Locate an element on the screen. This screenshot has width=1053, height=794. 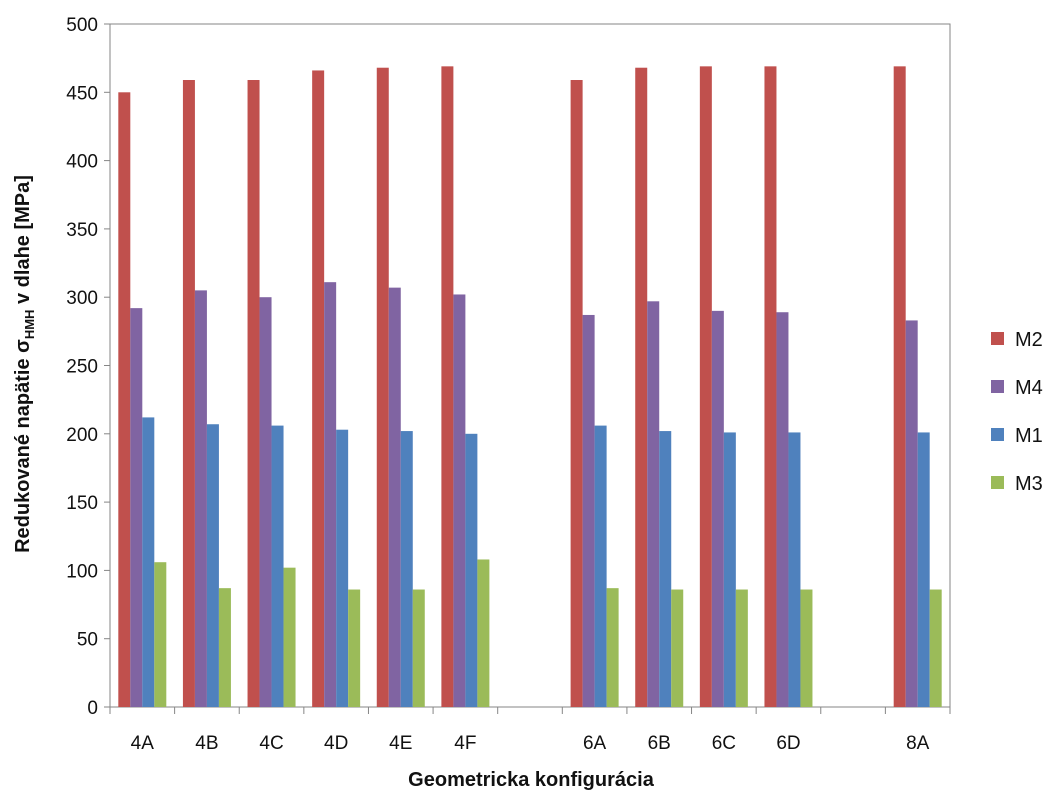
x-tick-label: 6D is located at coordinates (788, 743).